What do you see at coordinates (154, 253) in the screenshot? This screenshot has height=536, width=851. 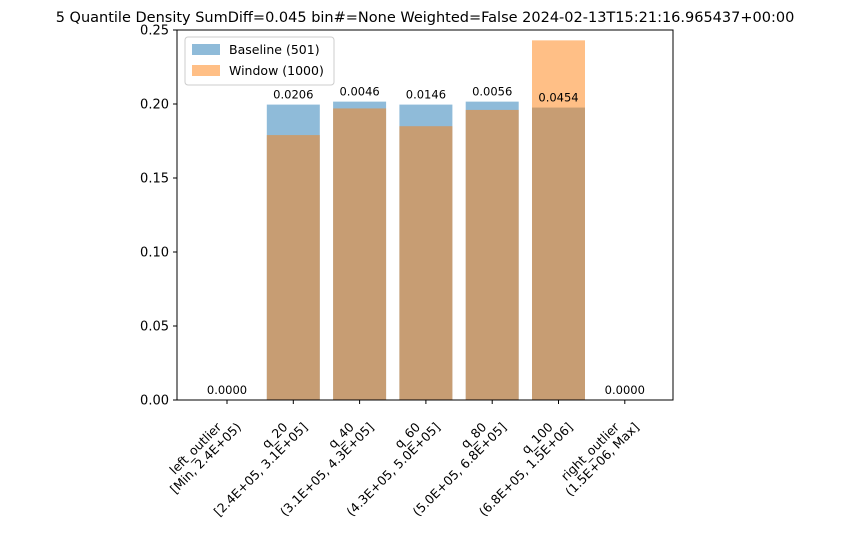 I see `y-tick-label: 0.10` at bounding box center [154, 253].